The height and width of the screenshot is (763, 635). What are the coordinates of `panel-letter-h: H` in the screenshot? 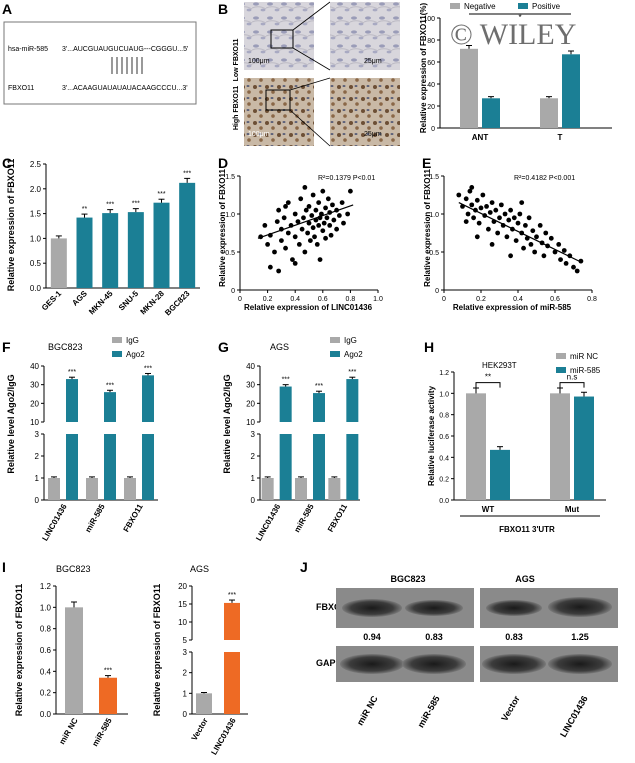 It's located at (429, 347).